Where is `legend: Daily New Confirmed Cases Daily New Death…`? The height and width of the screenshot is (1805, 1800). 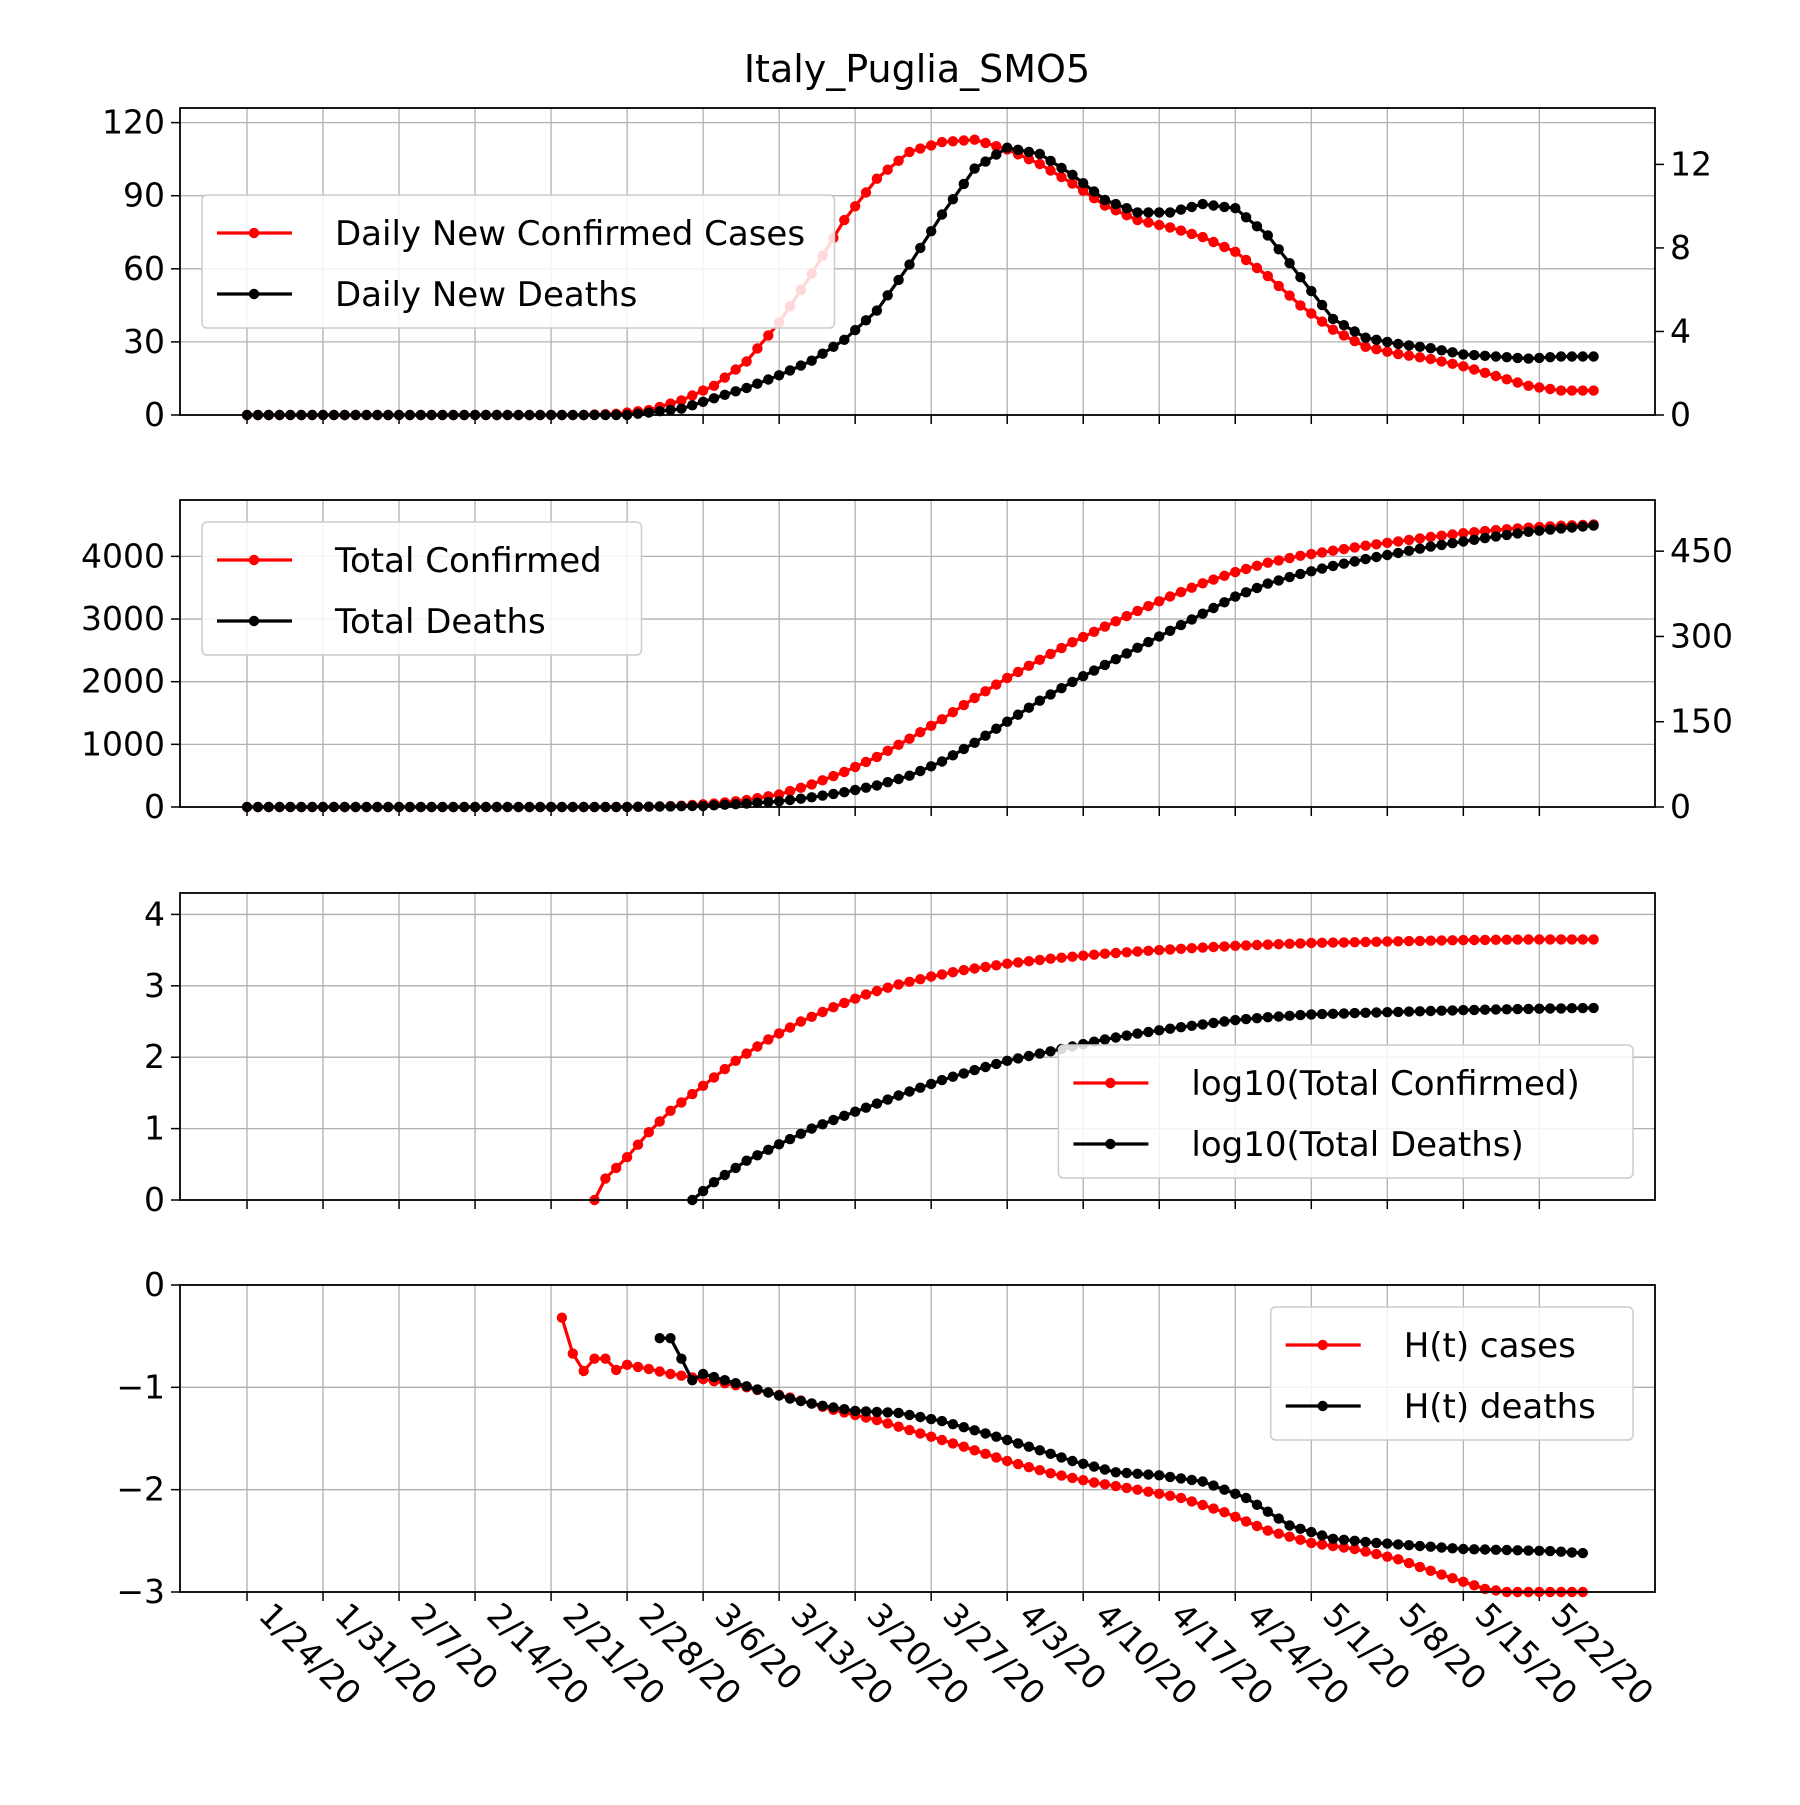 legend: Daily New Confirmed Cases Daily New Death… is located at coordinates (518, 261).